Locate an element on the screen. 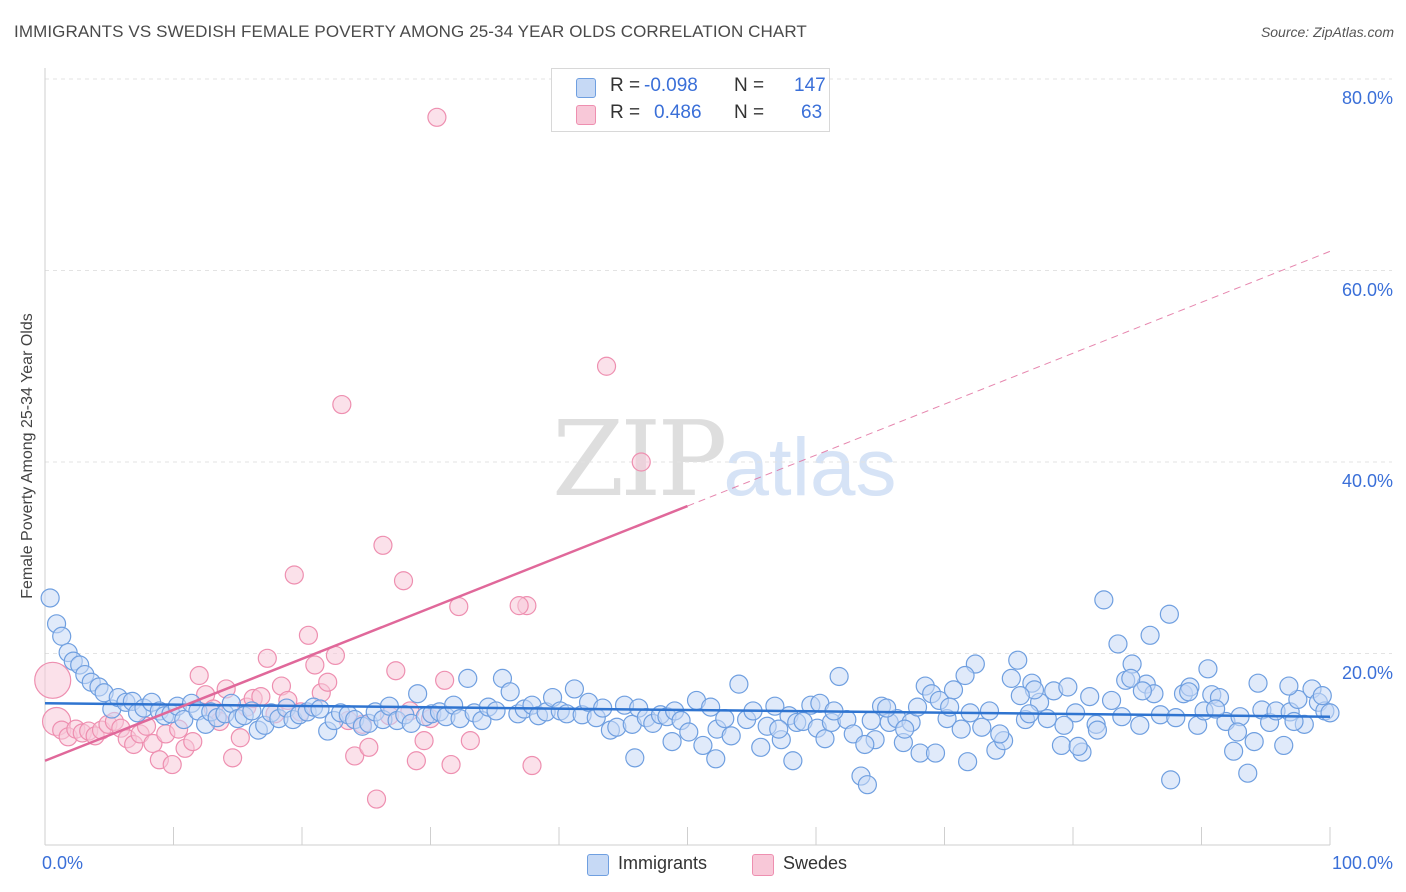  y-tick-label: 80.0% is located at coordinates (1367, 98).